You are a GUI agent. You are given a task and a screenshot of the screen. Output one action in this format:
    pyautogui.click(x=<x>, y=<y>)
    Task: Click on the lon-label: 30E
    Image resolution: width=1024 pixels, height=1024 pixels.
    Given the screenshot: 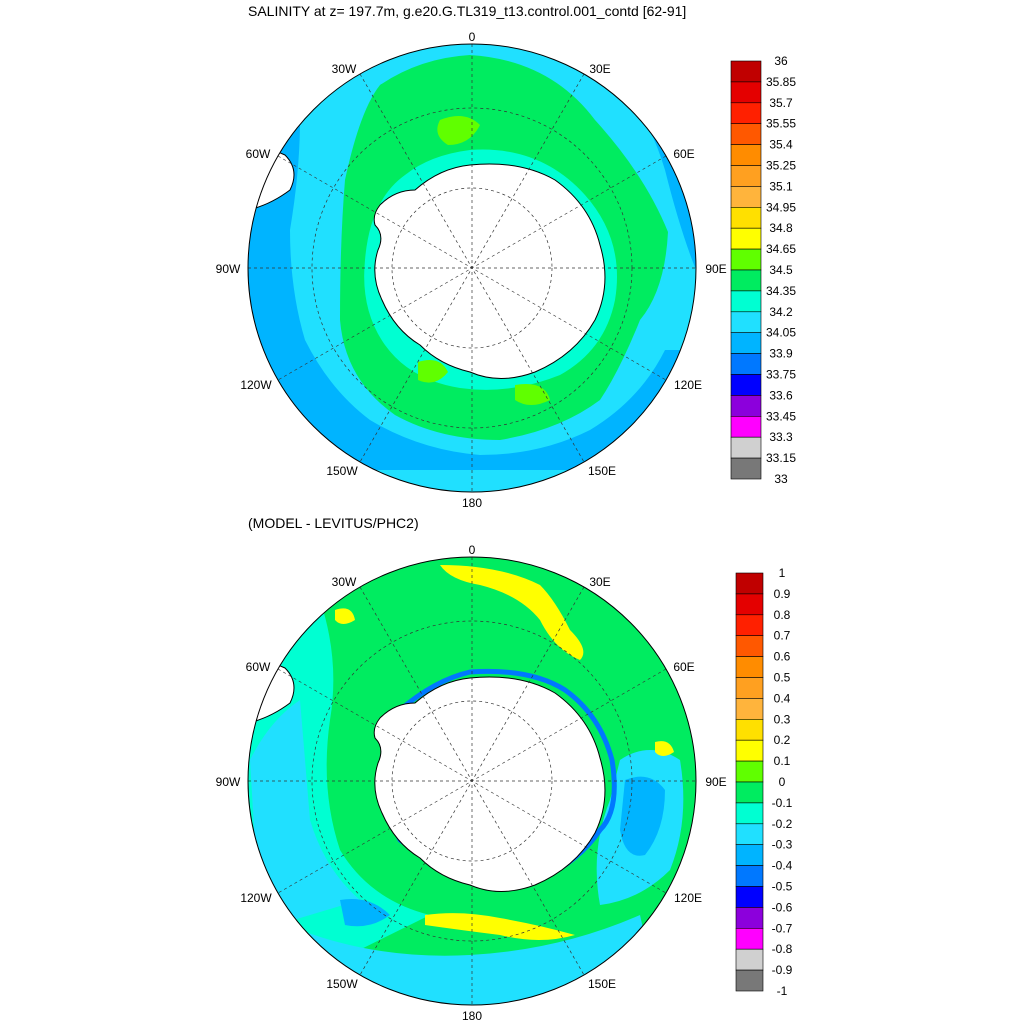 What is the action you would take?
    pyautogui.click(x=599, y=582)
    